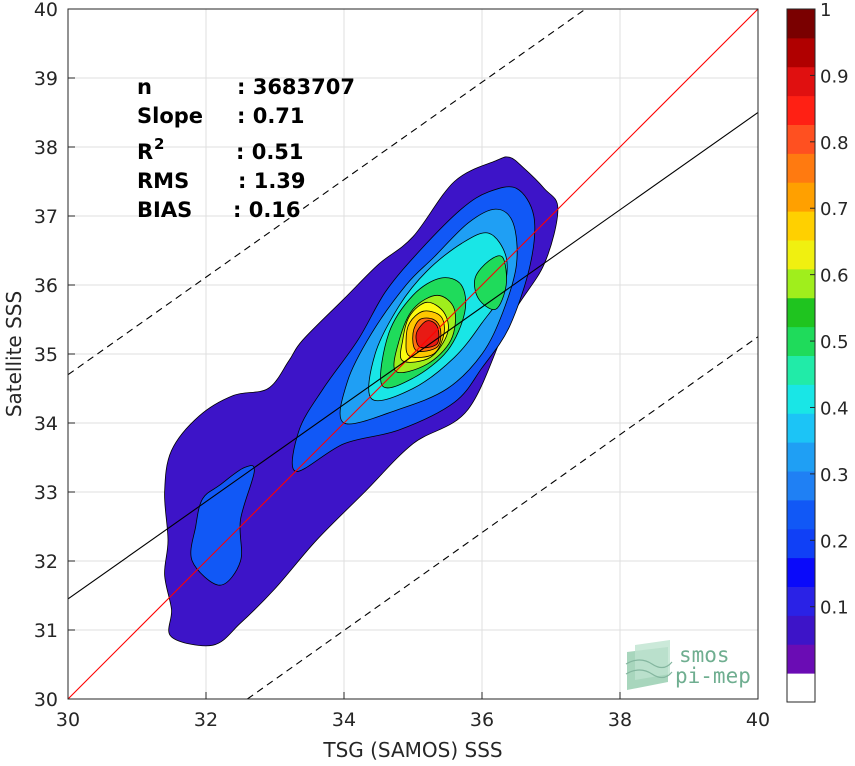 The image size is (855, 766). What do you see at coordinates (46, 355) in the screenshot?
I see `y-tick-label: 35` at bounding box center [46, 355].